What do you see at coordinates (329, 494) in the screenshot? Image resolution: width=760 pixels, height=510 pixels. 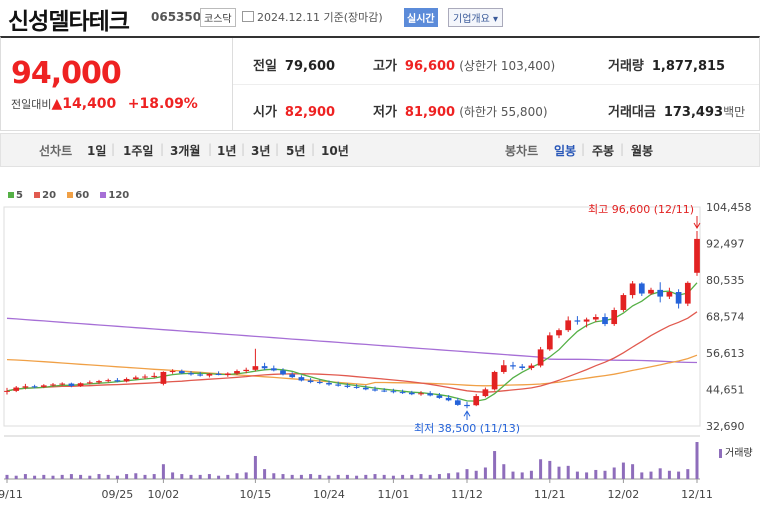 I see `x-tick-label: 10/24` at bounding box center [329, 494].